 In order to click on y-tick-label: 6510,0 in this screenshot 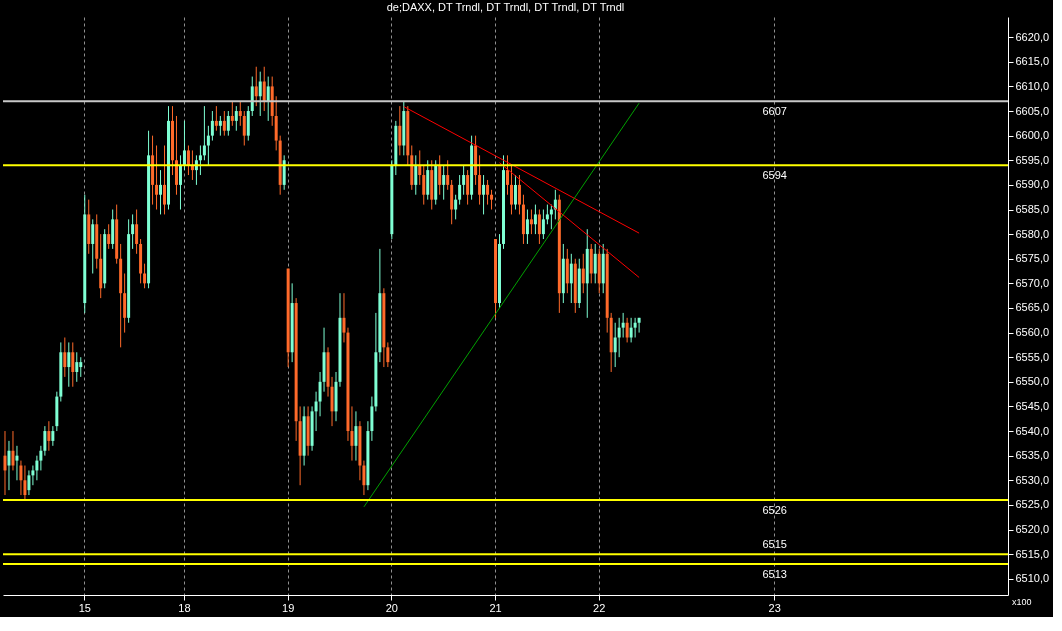, I will do `click(1032, 578)`.